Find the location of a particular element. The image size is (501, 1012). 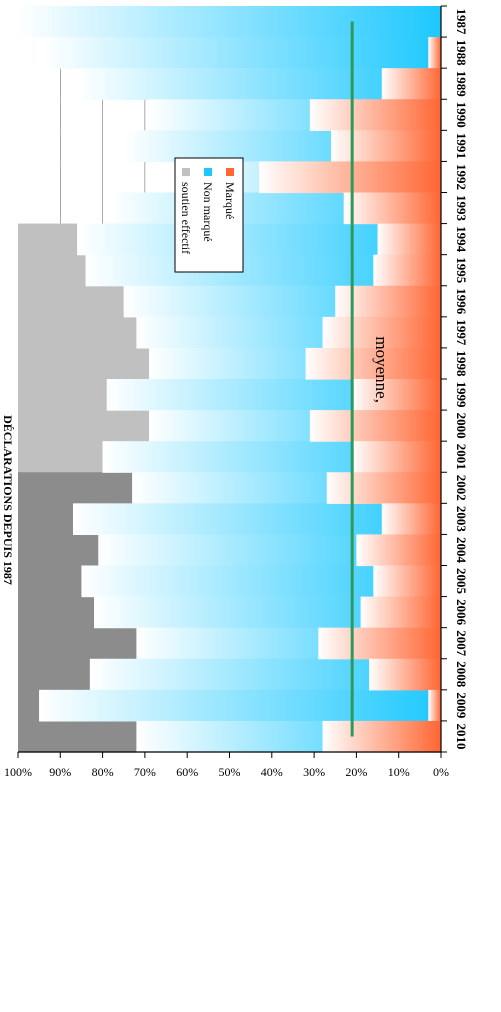

marque-bar-2008 is located at coordinates (405, 674).